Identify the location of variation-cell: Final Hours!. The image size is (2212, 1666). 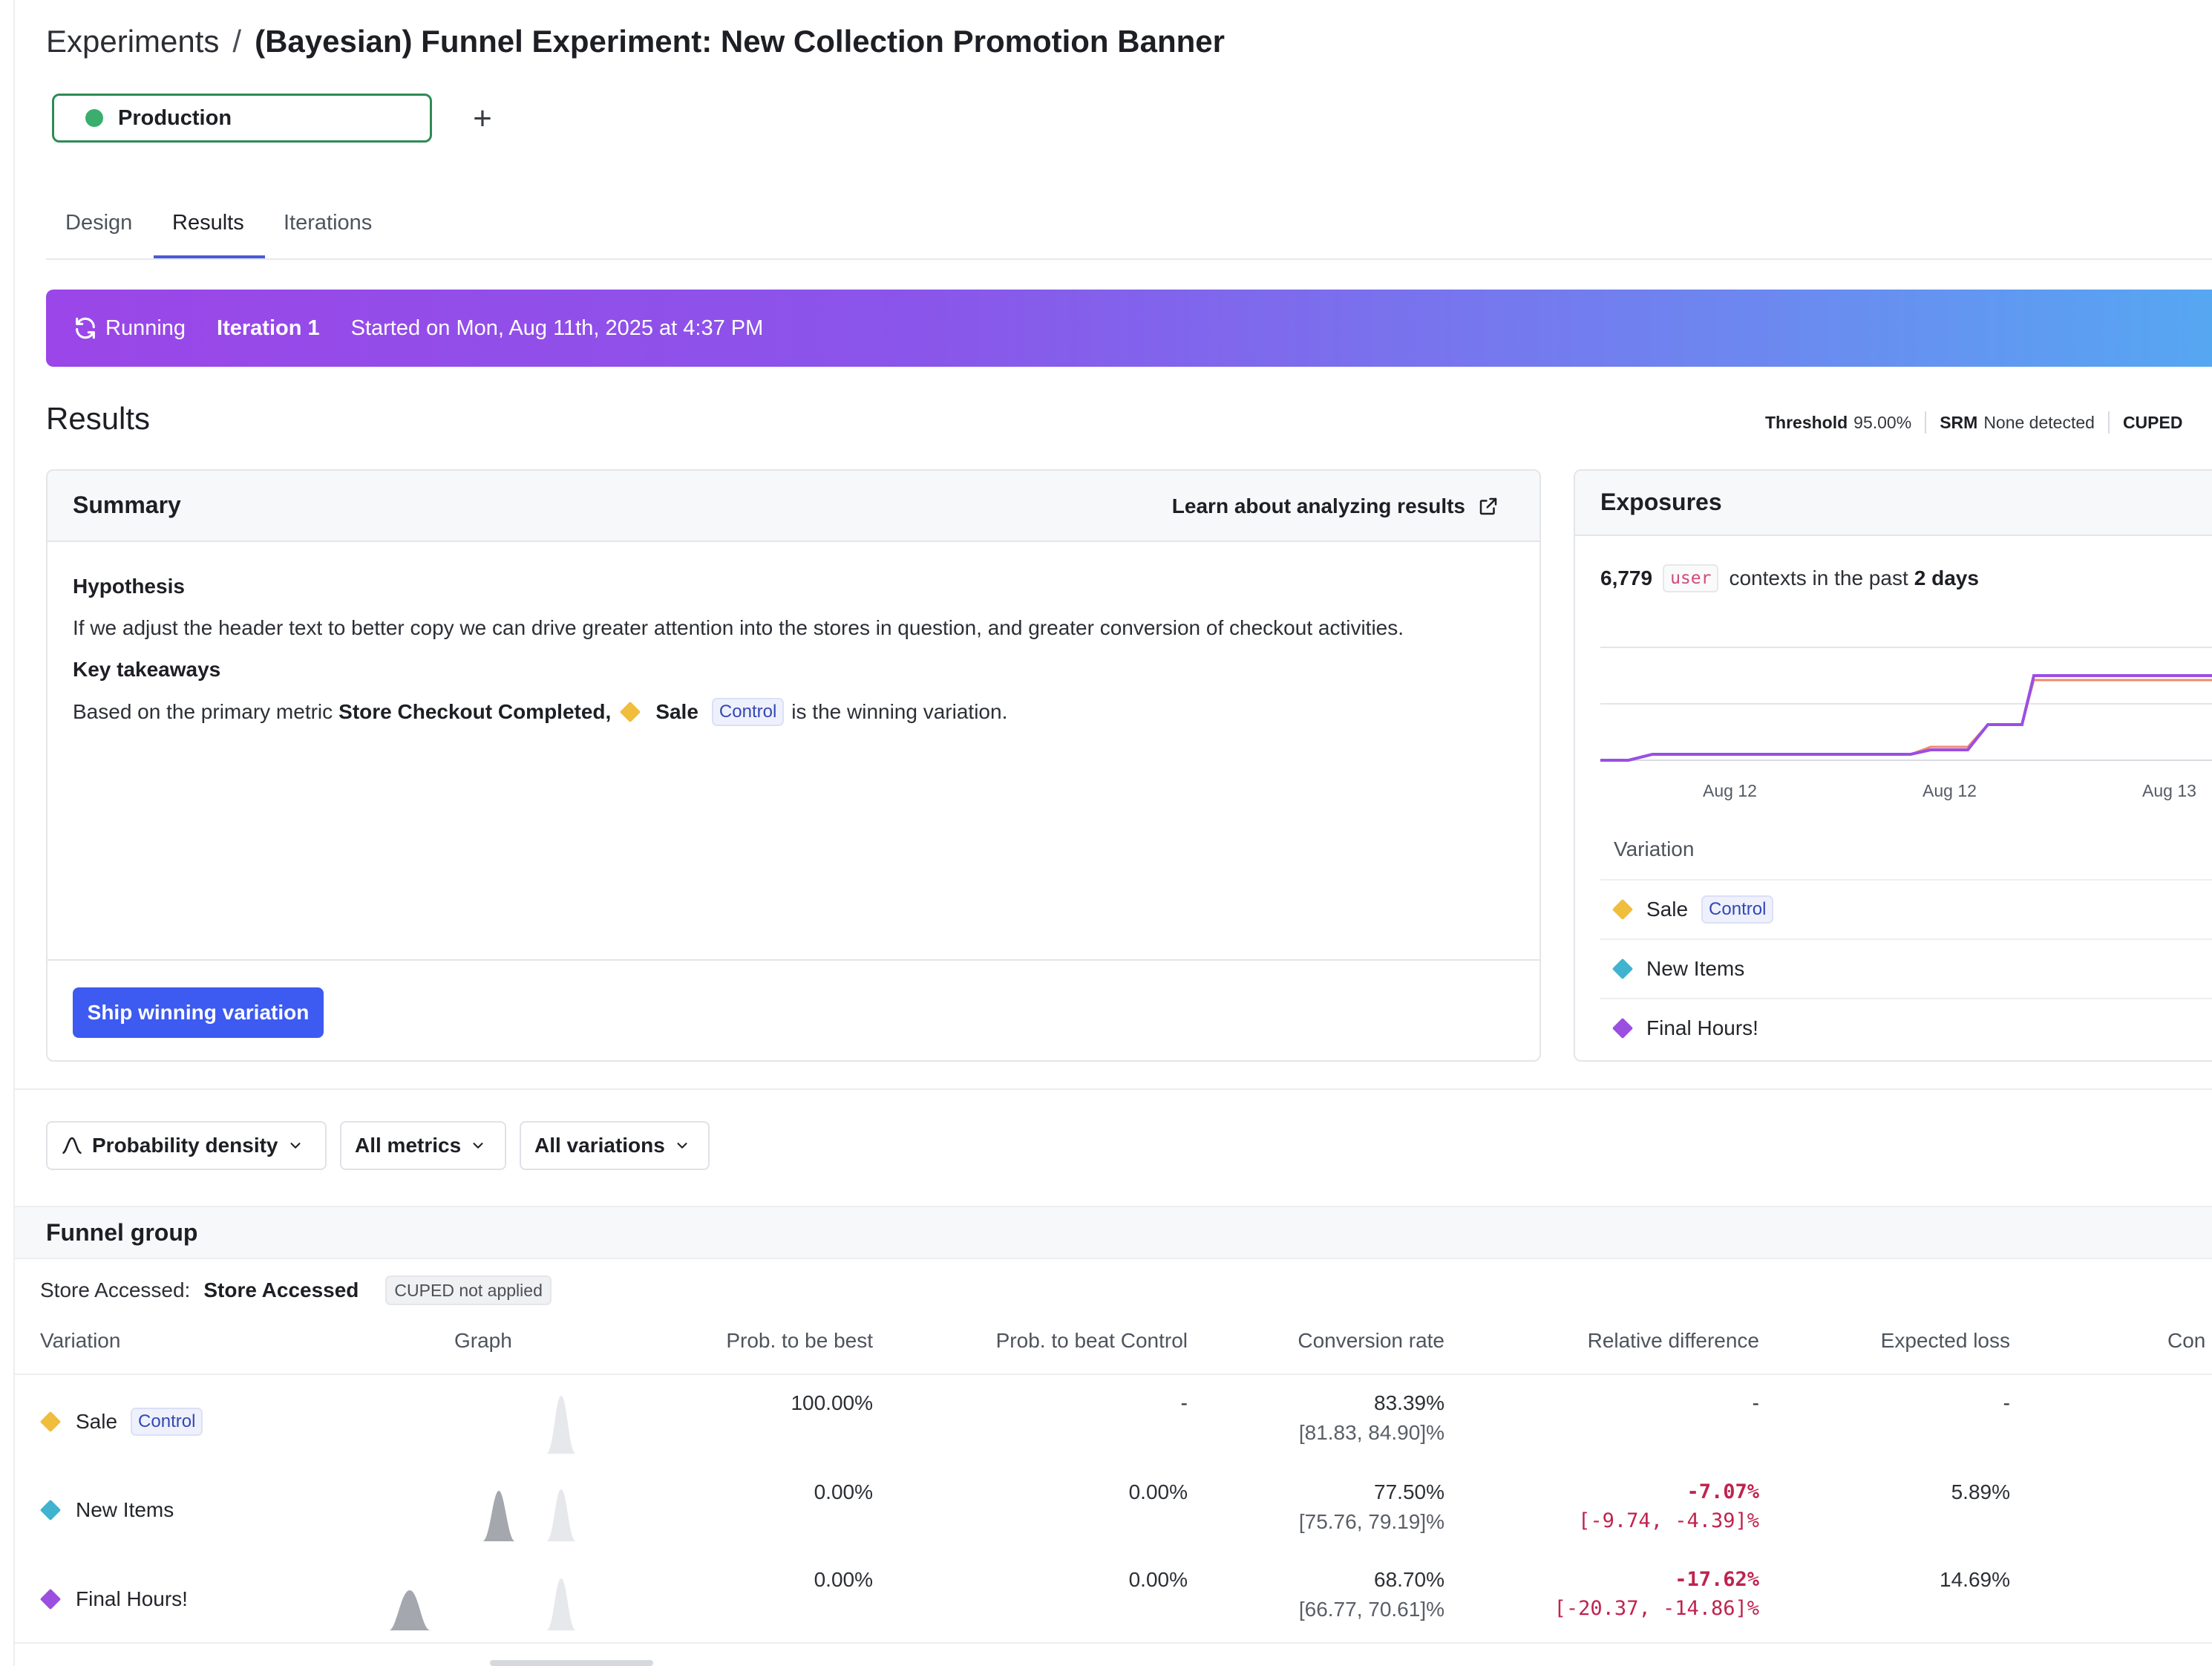
(113, 1599).